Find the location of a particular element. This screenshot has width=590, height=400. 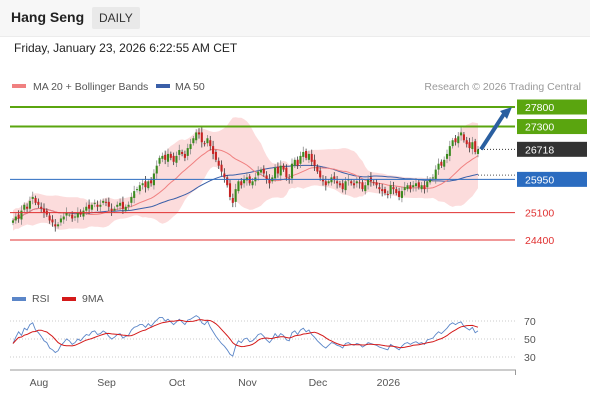

price-label-27800: 27800 is located at coordinates (539, 108).